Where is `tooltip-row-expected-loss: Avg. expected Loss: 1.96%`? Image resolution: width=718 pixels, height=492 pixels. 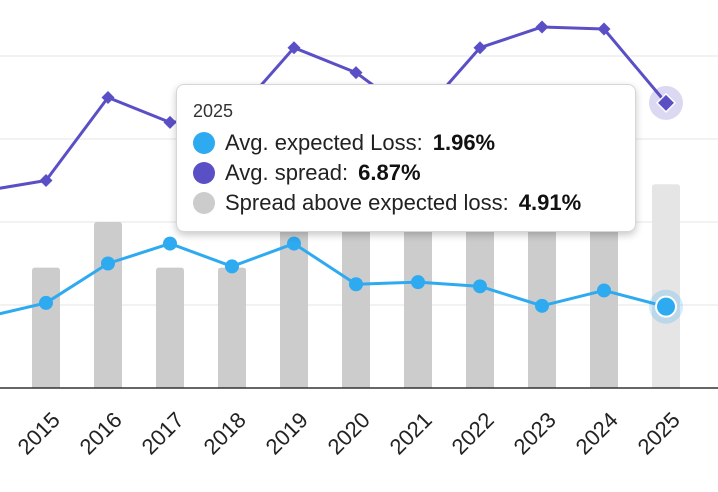 tooltip-row-expected-loss: Avg. expected Loss: 1.96% is located at coordinates (406, 143).